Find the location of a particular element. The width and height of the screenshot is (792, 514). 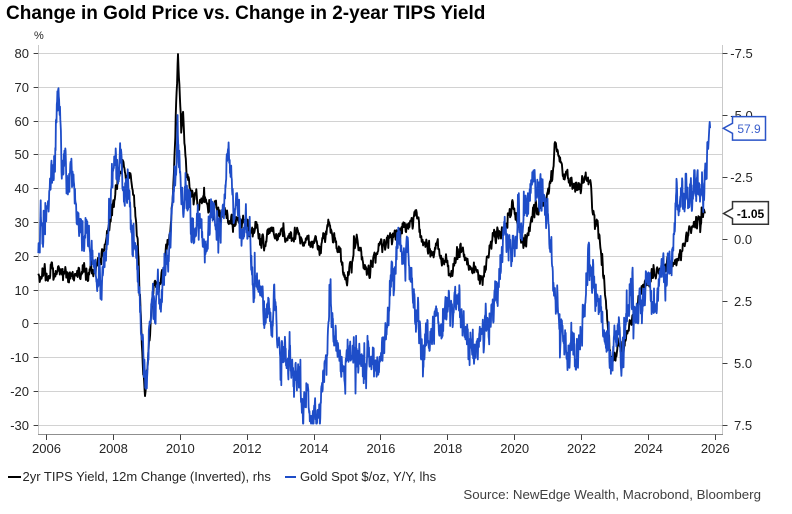

svg-text: 2012 is located at coordinates (247, 448).